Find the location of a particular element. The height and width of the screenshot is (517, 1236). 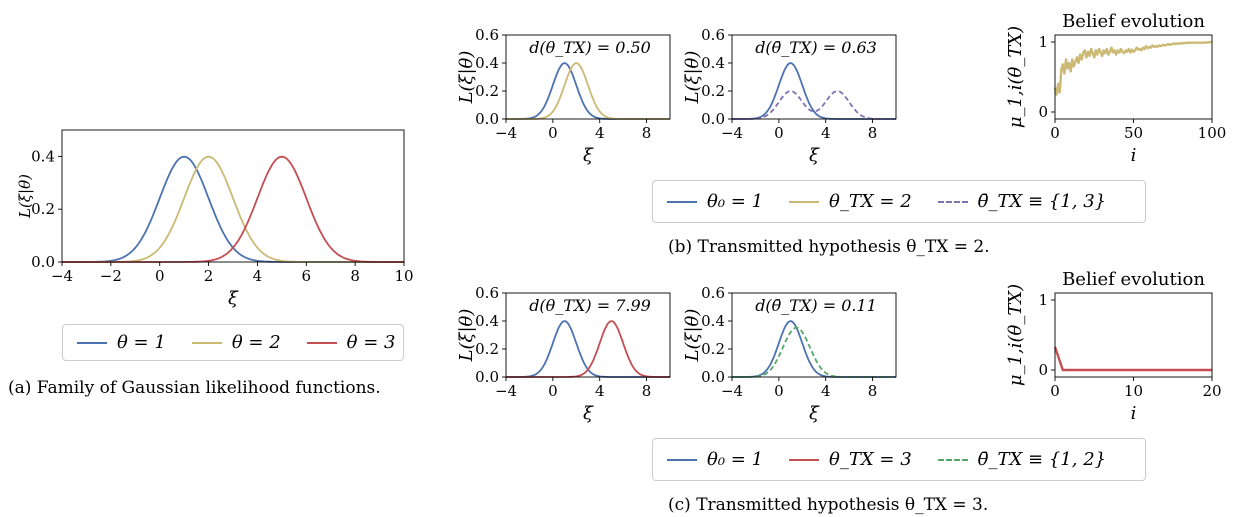

panel-c-likelihoods: −4 0 4 8 0.0 0.2 0.4 0.6 ξ L(ξ|θ) d(θ_TX) = 7.99 is located at coordinates (563, 354).